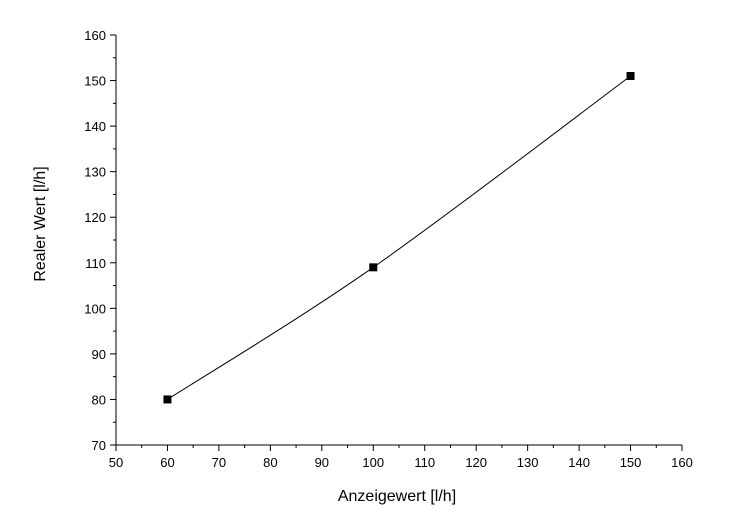 This screenshot has height=512, width=756. Describe the element at coordinates (373, 462) in the screenshot. I see `x-tick-label: 100` at that location.